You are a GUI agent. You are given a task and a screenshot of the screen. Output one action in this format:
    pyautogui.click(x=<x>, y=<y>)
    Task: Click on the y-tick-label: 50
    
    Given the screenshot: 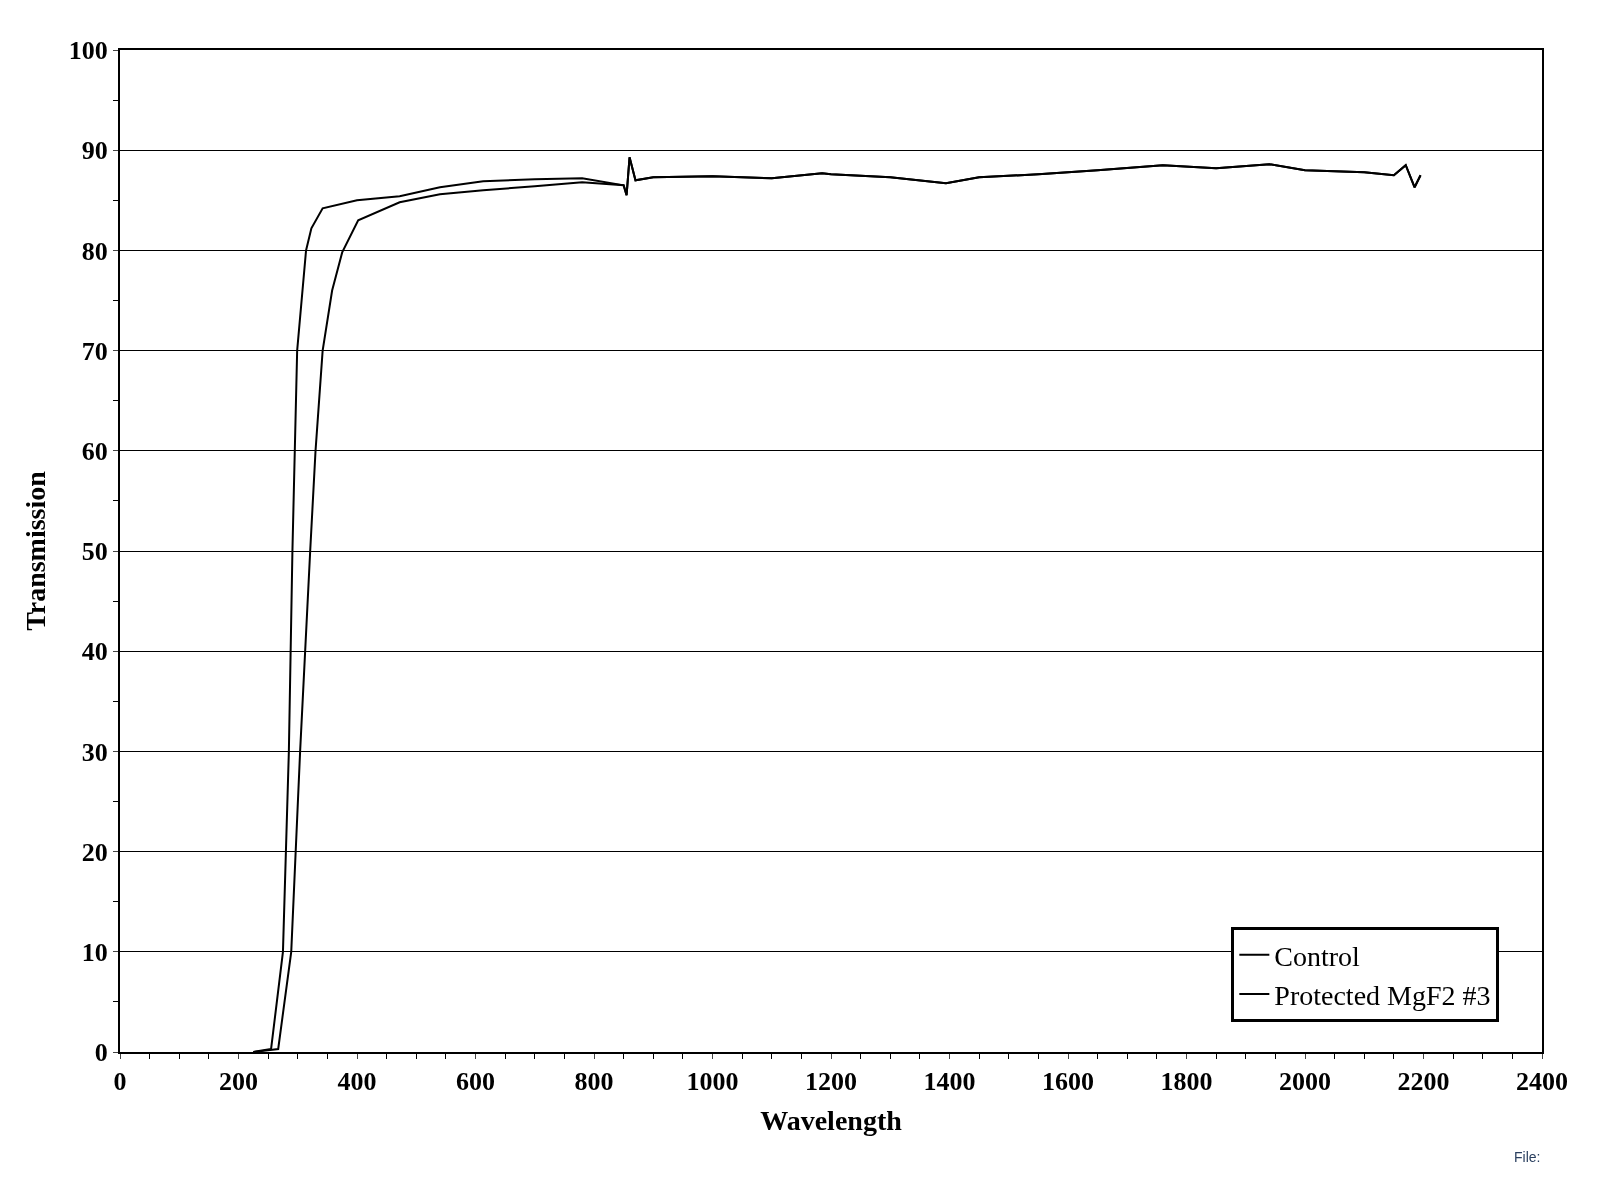 What is the action you would take?
    pyautogui.click(x=94, y=552)
    